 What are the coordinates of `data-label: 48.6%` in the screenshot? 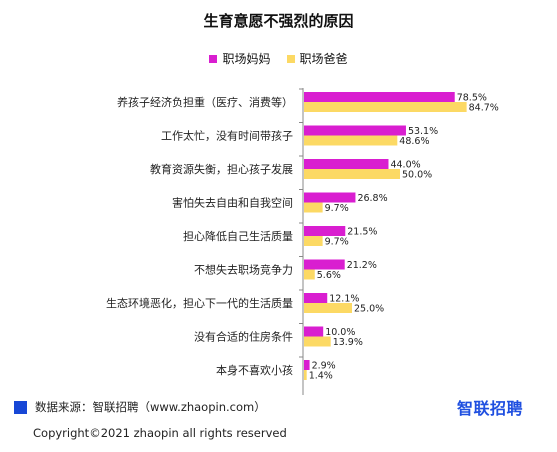 It's located at (414, 141).